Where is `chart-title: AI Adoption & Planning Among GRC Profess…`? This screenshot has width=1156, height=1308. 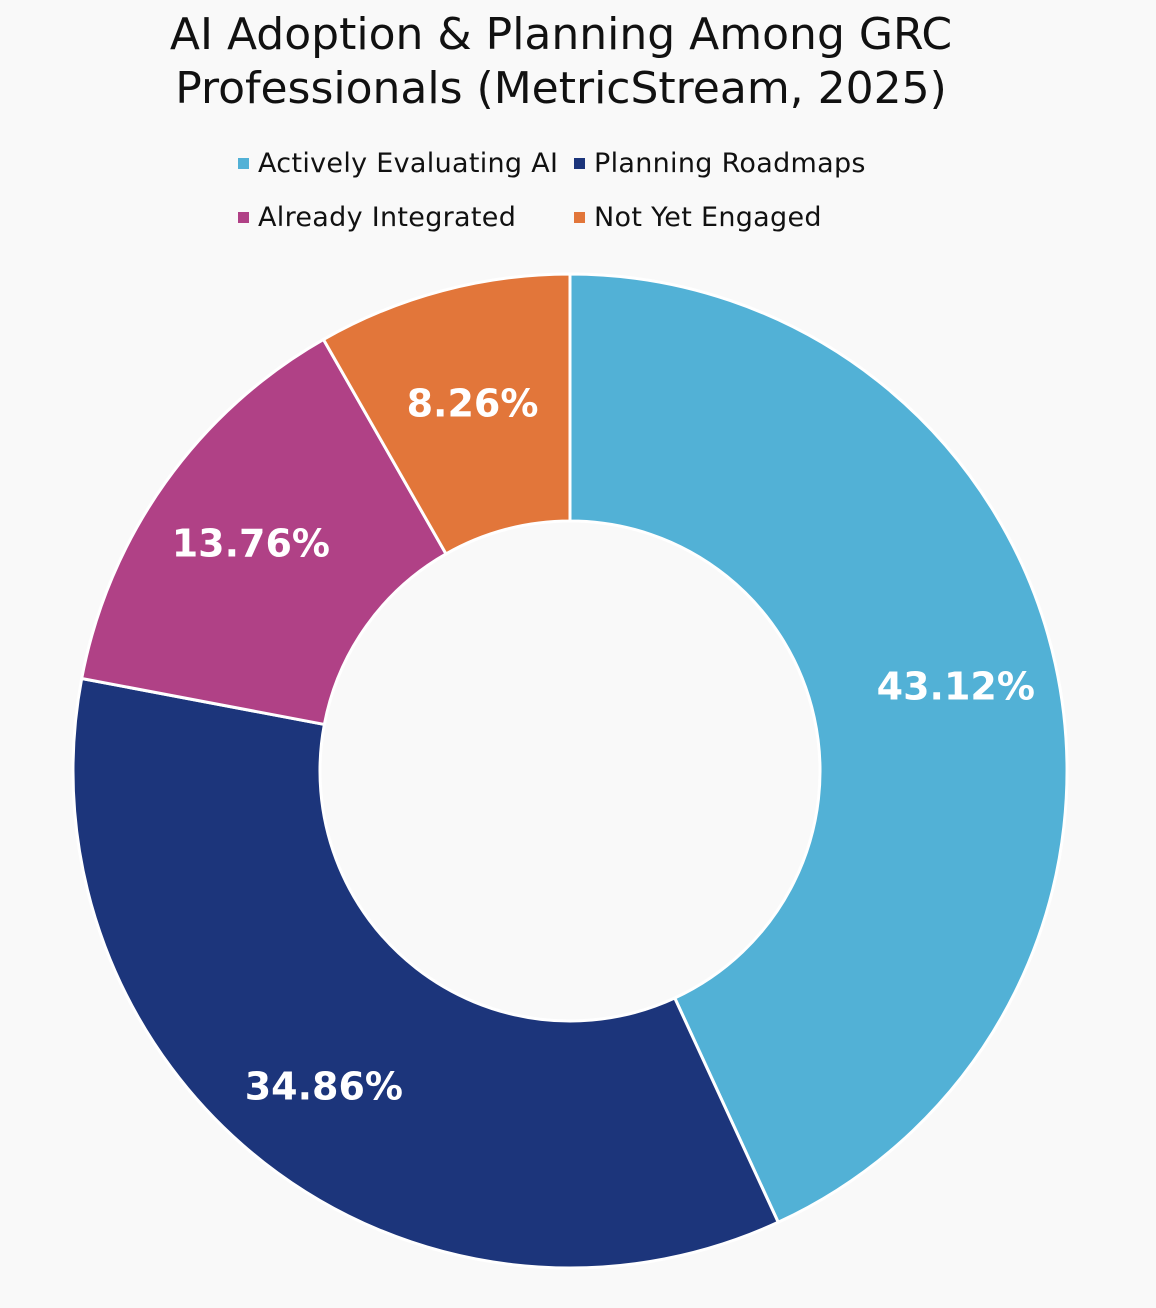 chart-title: AI Adoption & Planning Among GRC Profess… is located at coordinates (561, 62).